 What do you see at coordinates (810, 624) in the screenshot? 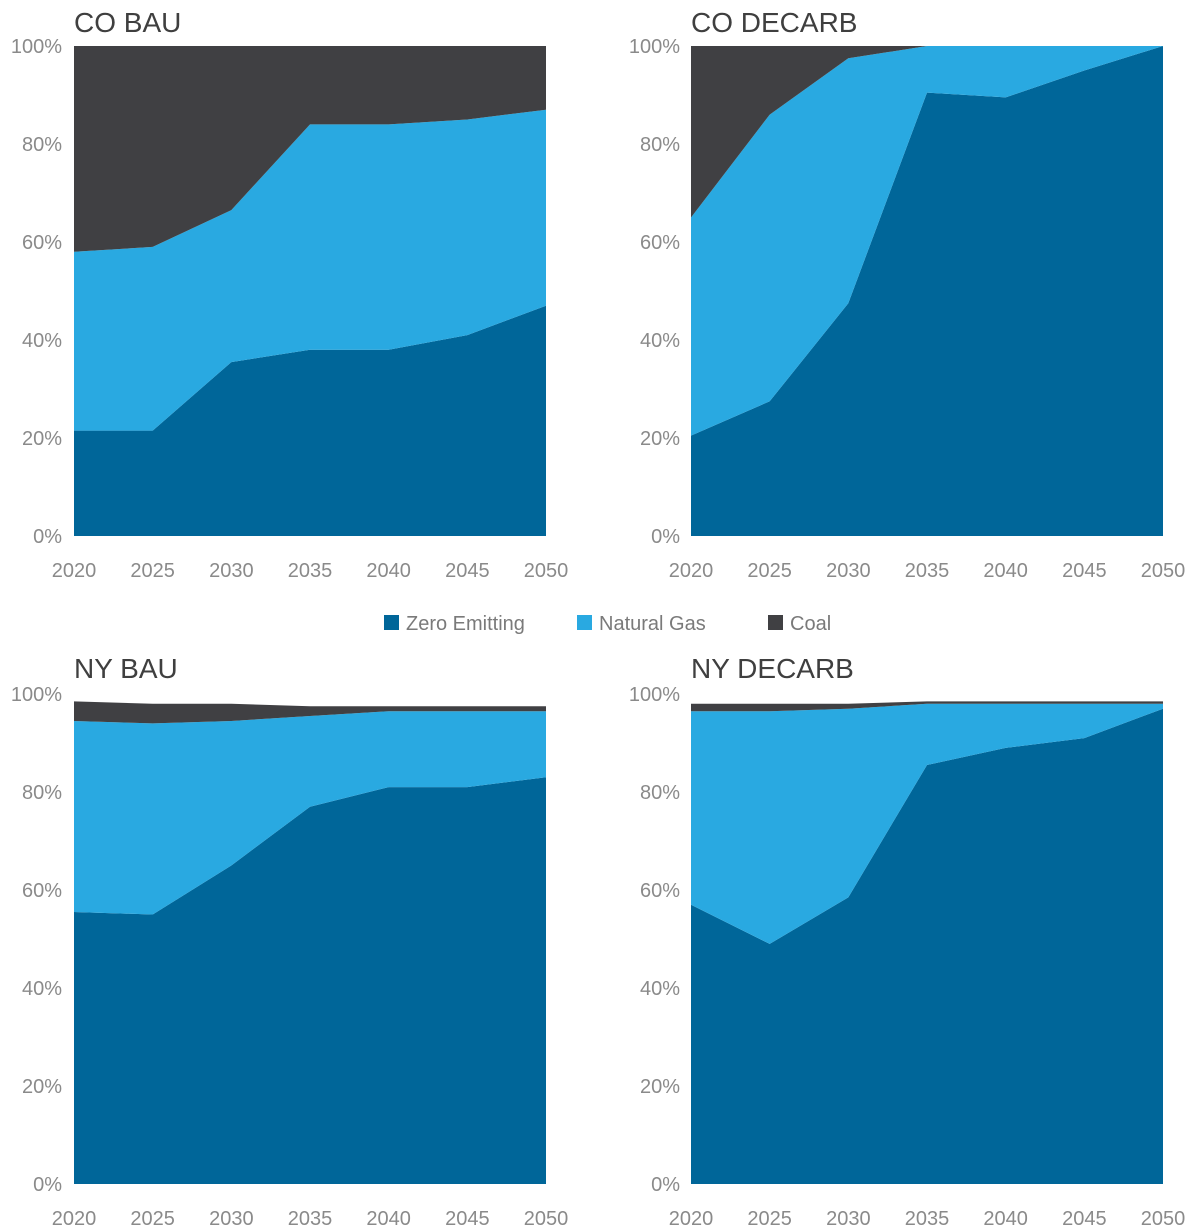
I see `legend-label: Coal` at bounding box center [810, 624].